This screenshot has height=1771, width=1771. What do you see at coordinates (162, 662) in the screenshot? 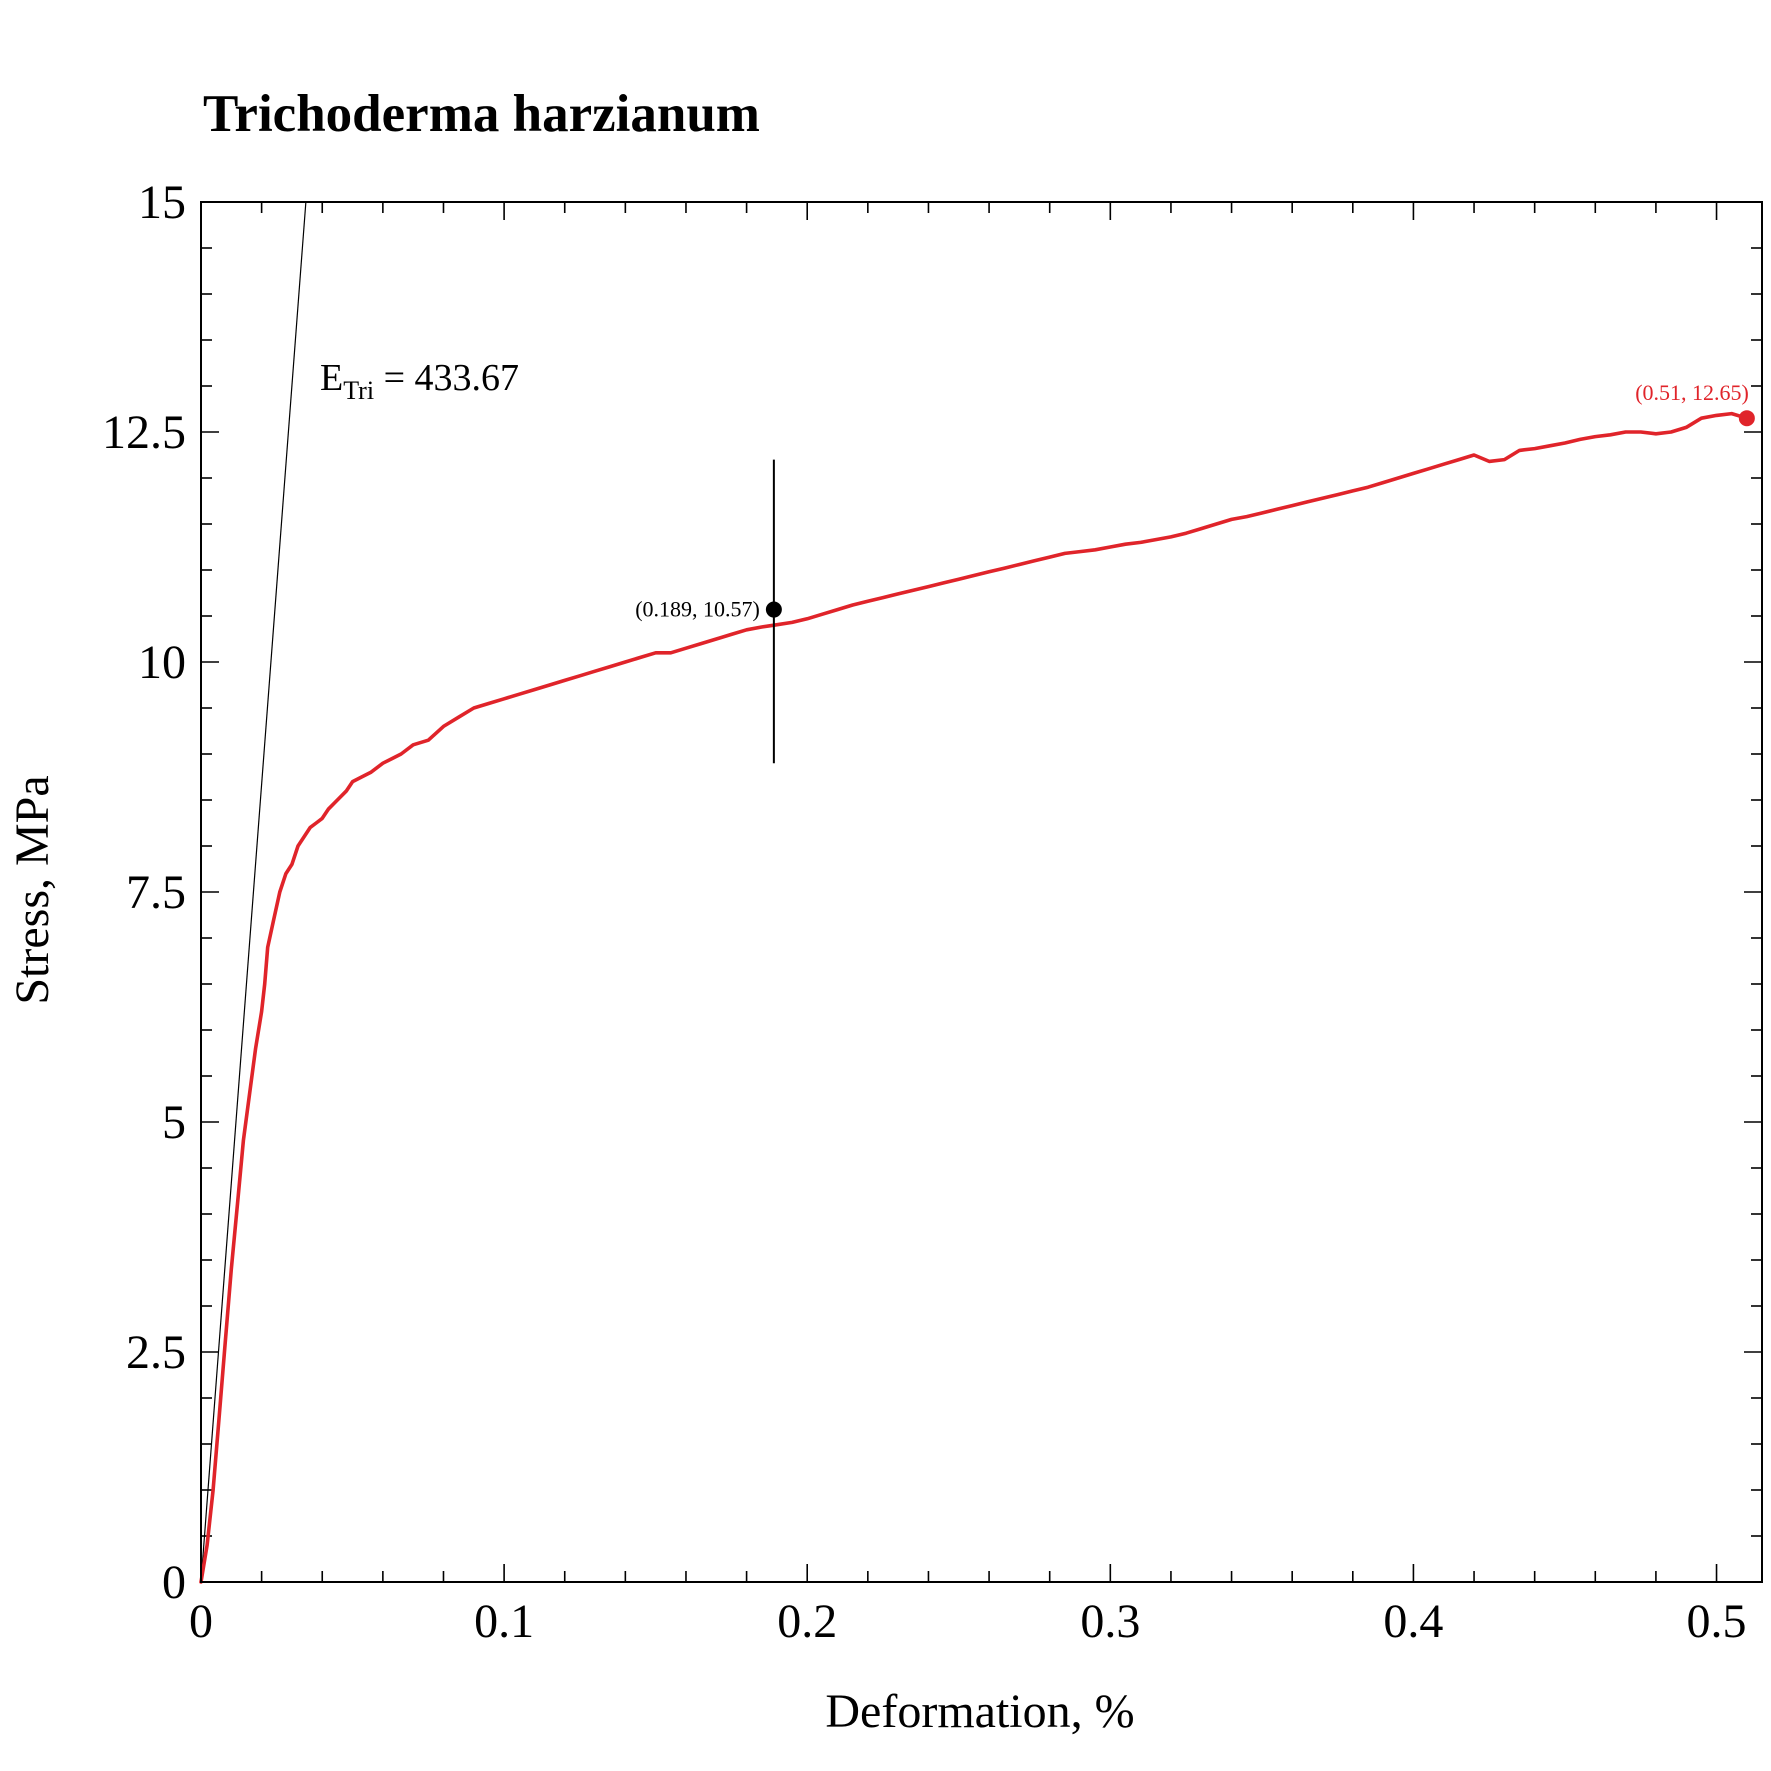
I see `y-tick-label: 10` at bounding box center [162, 662].